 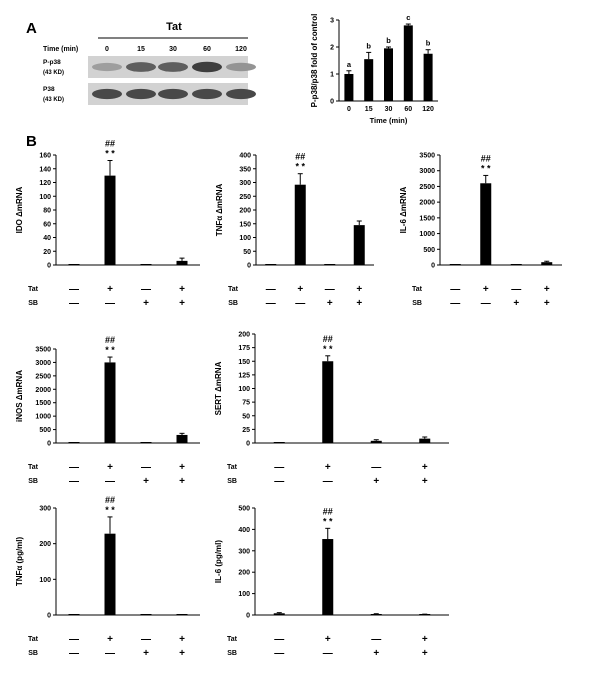 What do you see at coordinates (427, 203) in the screenshot?
I see `y-tick-label: 2000` at bounding box center [427, 203].